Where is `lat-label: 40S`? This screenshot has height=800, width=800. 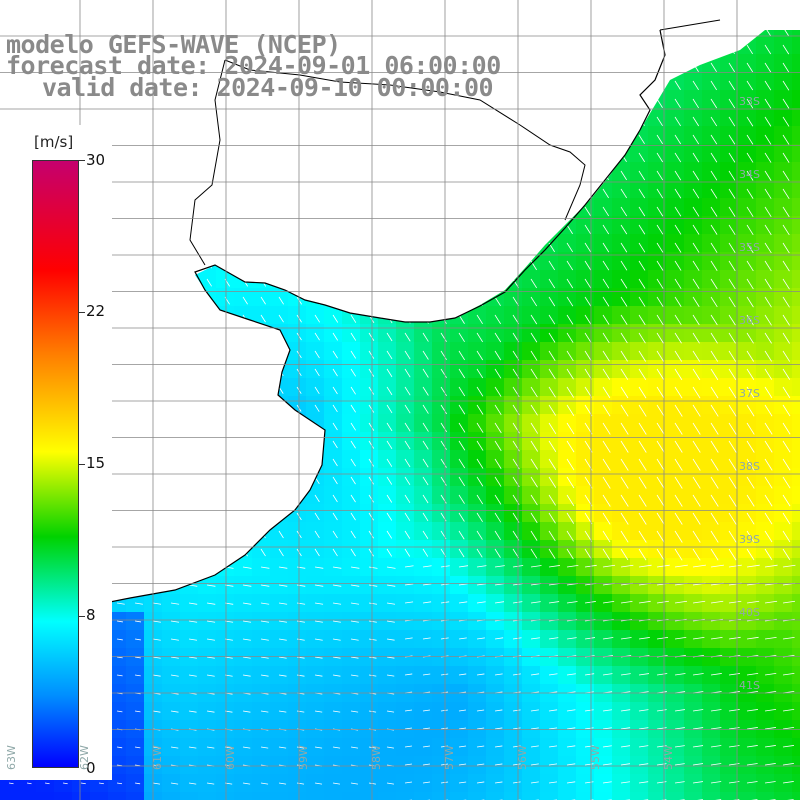 lat-label: 40S is located at coordinates (749, 612).